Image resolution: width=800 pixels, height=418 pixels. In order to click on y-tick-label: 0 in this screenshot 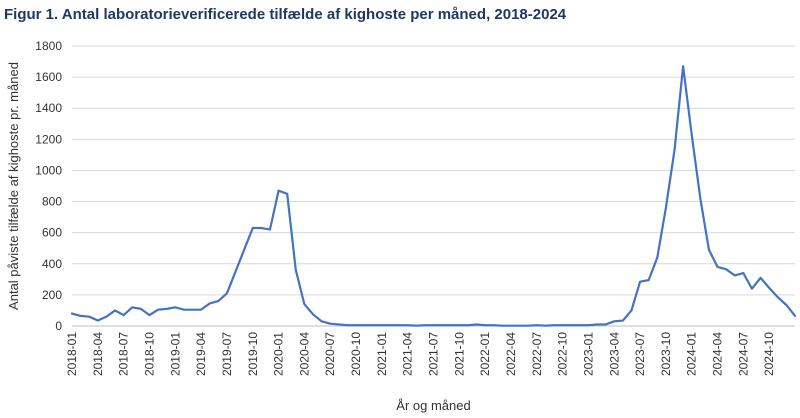, I will do `click(58, 326)`.